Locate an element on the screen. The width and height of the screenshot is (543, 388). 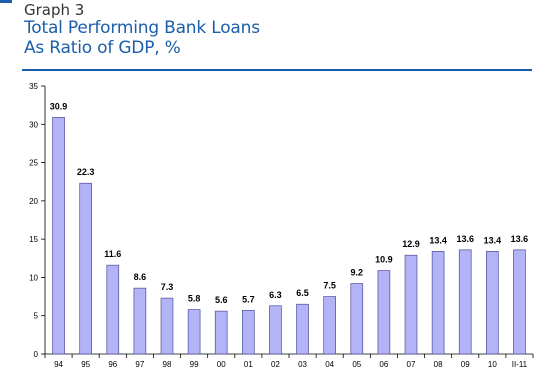
x-tick-label: 09 is located at coordinates (465, 364).